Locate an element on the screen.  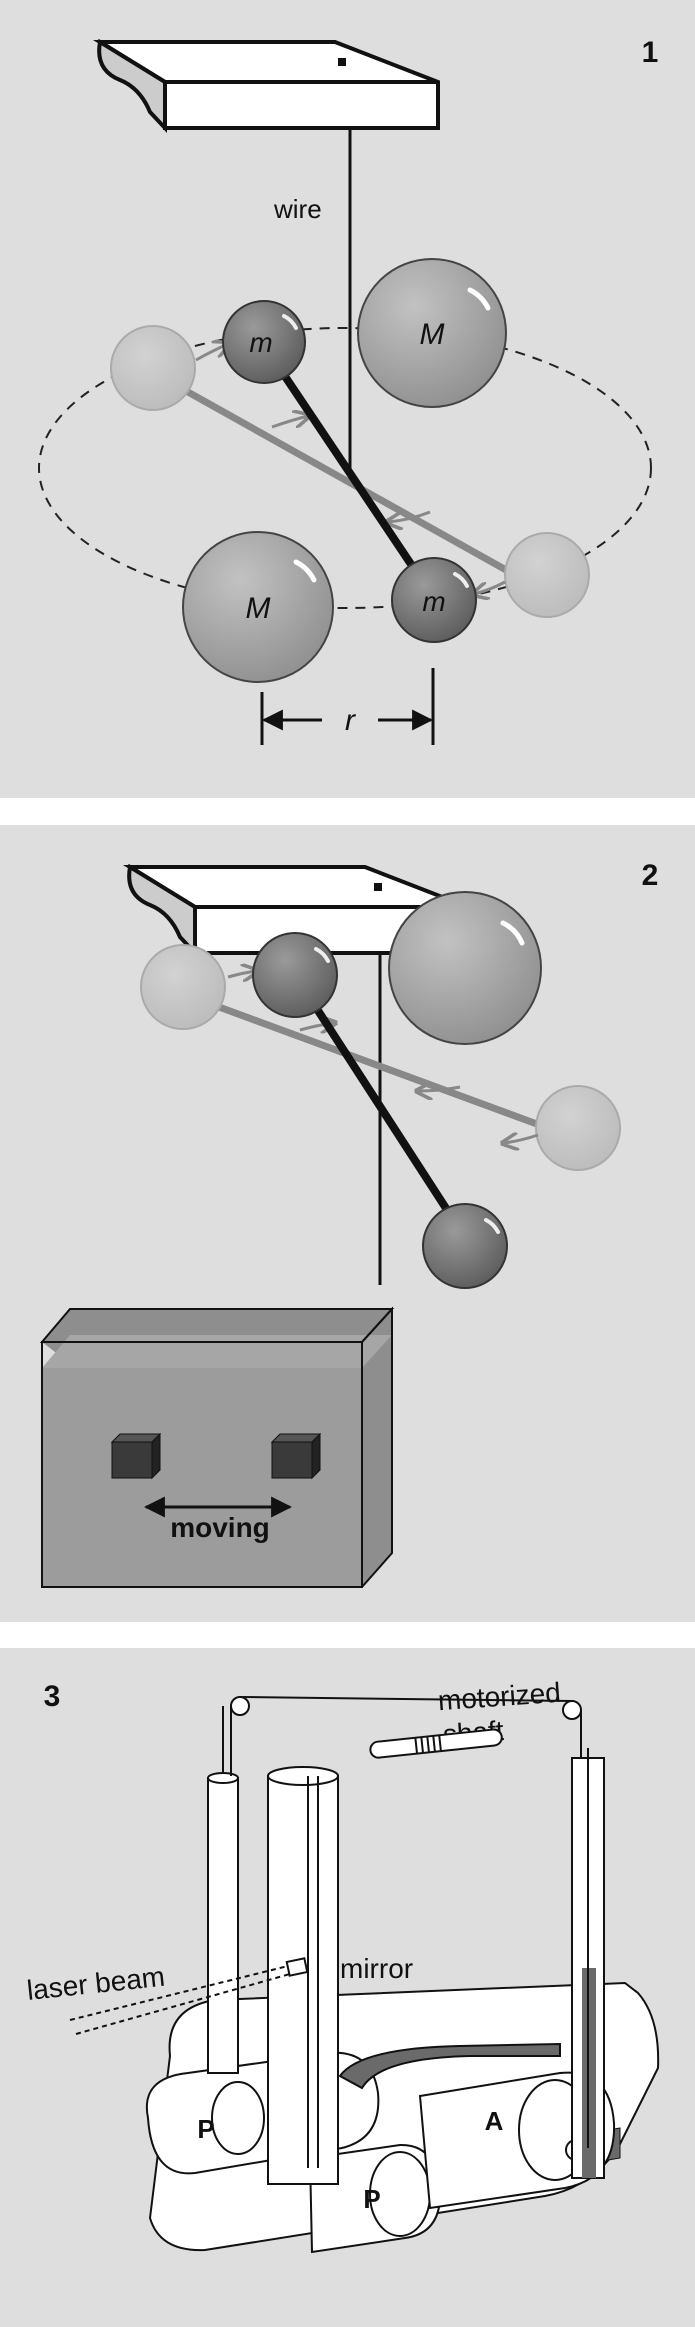
orbit-path is located at coordinates (345, 468).